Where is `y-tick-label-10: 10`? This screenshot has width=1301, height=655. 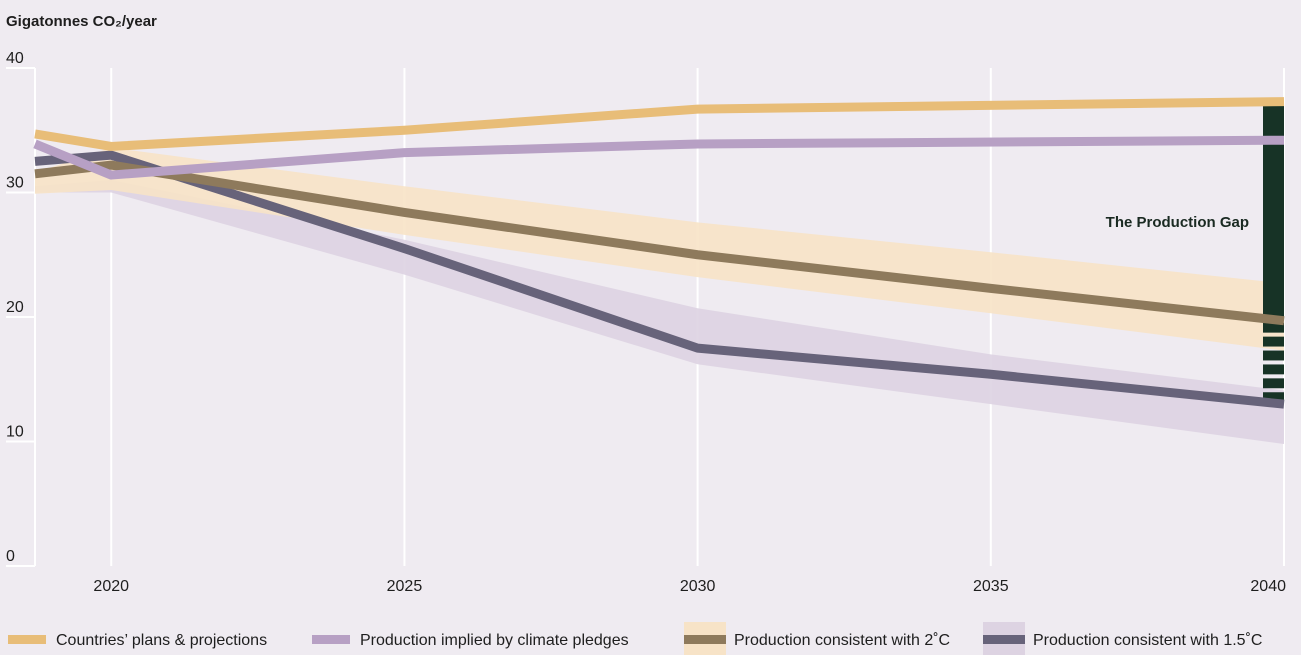
y-tick-label-10: 10 is located at coordinates (15, 432).